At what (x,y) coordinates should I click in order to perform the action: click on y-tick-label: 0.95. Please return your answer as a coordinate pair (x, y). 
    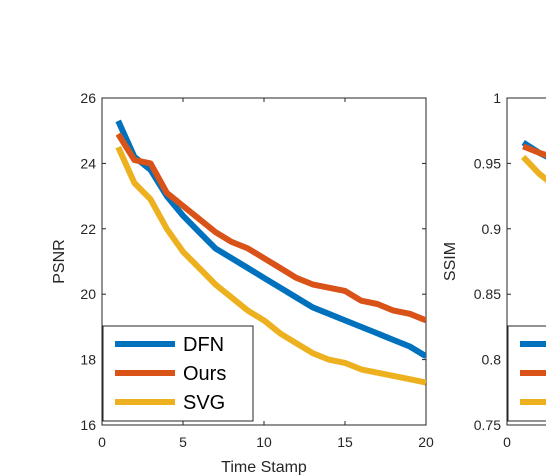
    Looking at the image, I should click on (487, 163).